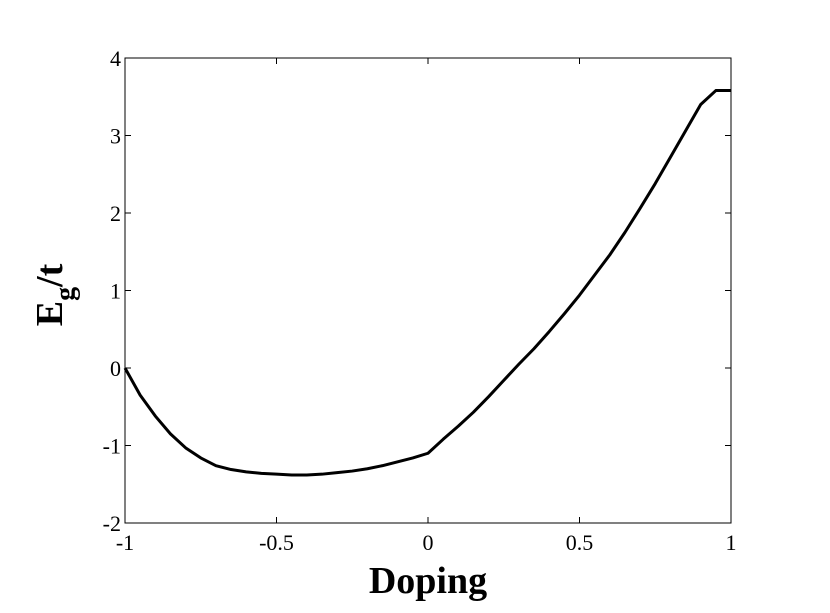 This screenshot has width=830, height=613. Describe the element at coordinates (125, 542) in the screenshot. I see `x-tick-label: -1` at that location.